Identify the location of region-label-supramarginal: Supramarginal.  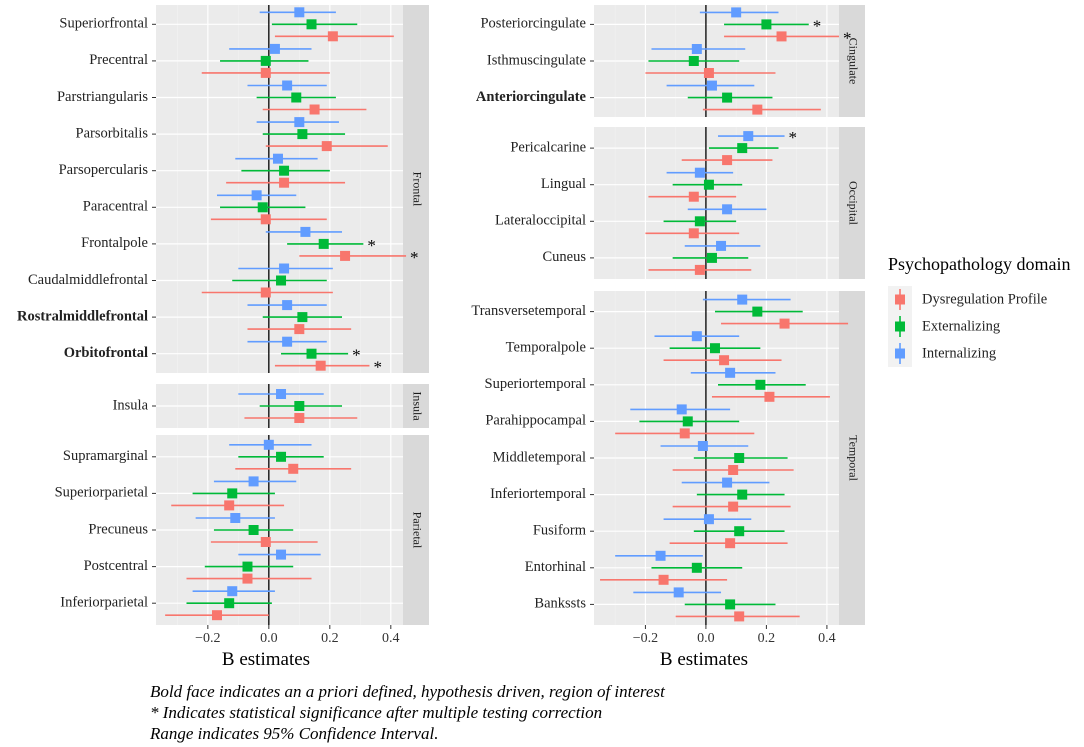
(105, 456).